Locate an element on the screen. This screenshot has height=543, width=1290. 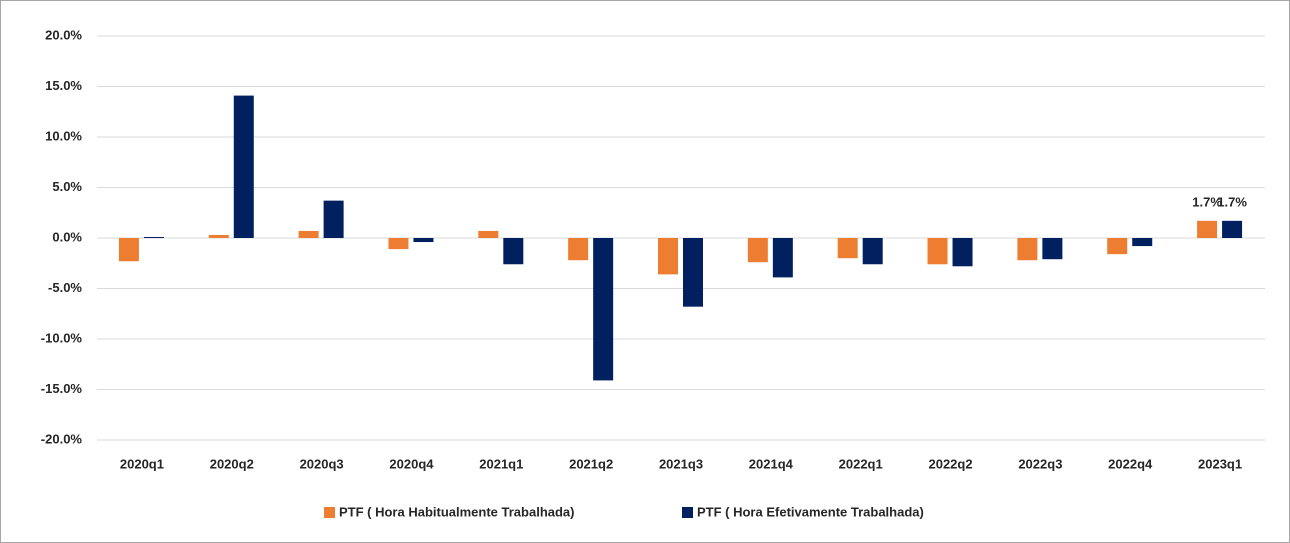
x-tick-label: 2020q2 is located at coordinates (232, 463).